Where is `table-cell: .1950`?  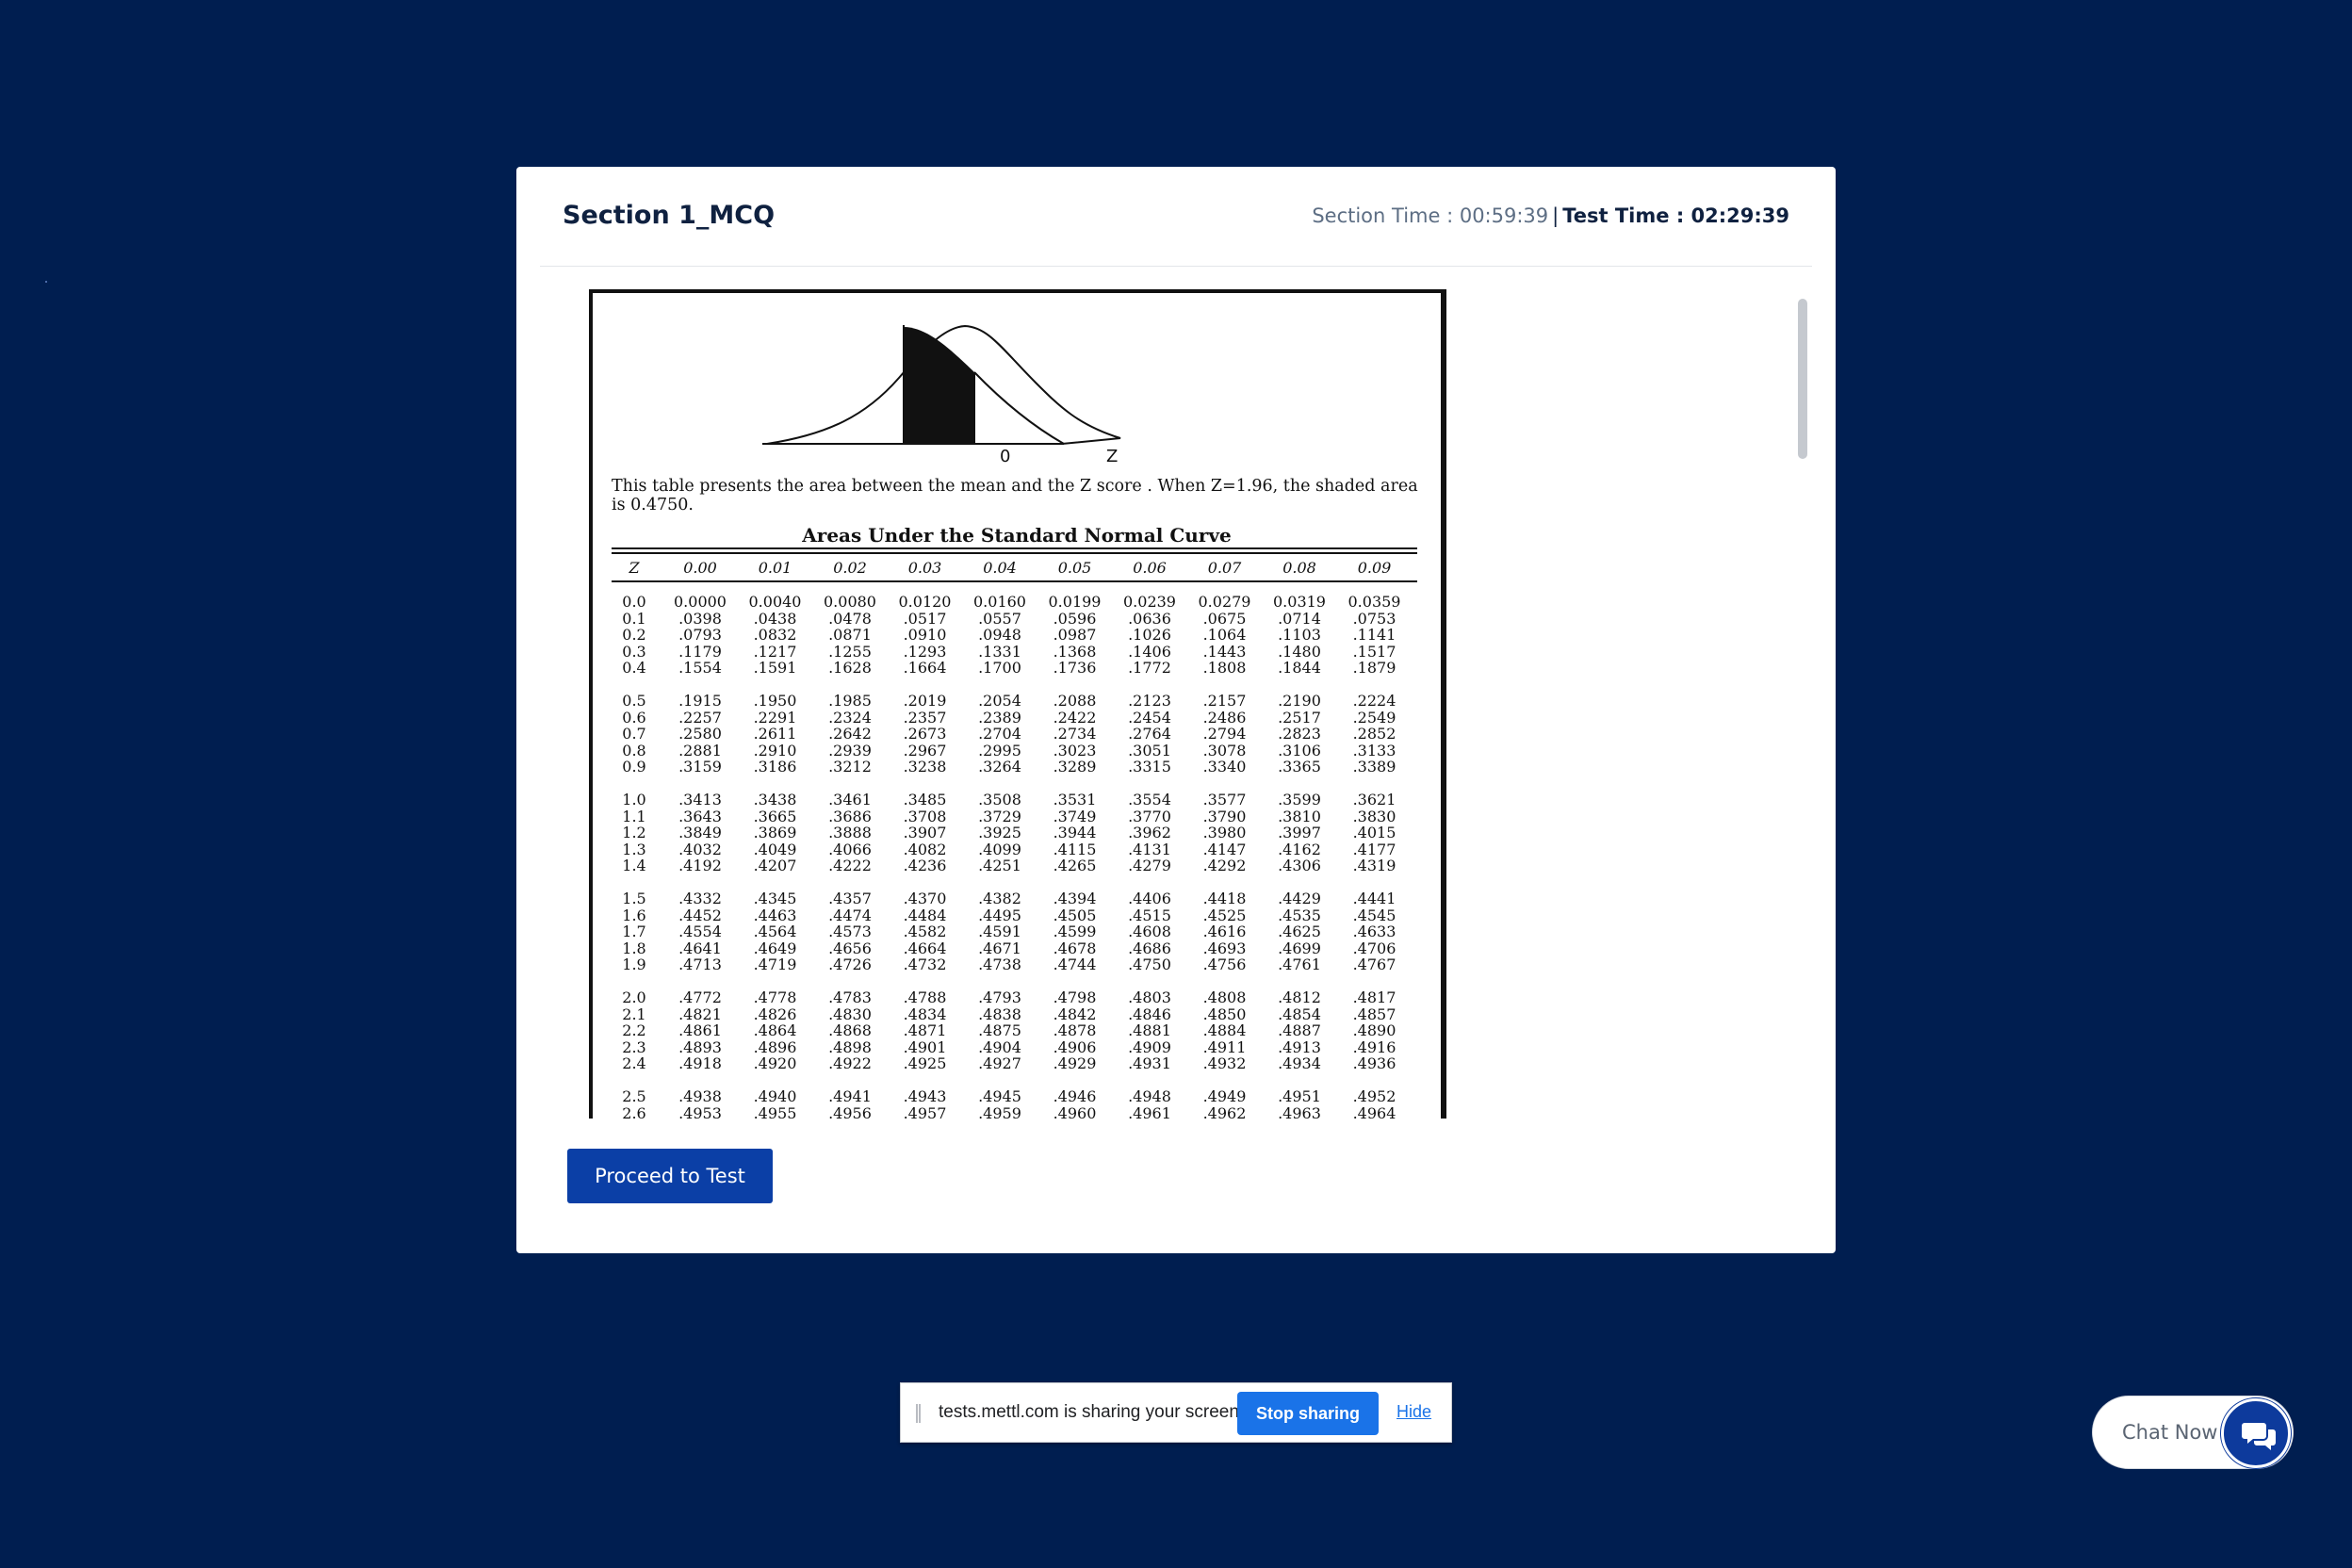 table-cell: .1950 is located at coordinates (775, 701).